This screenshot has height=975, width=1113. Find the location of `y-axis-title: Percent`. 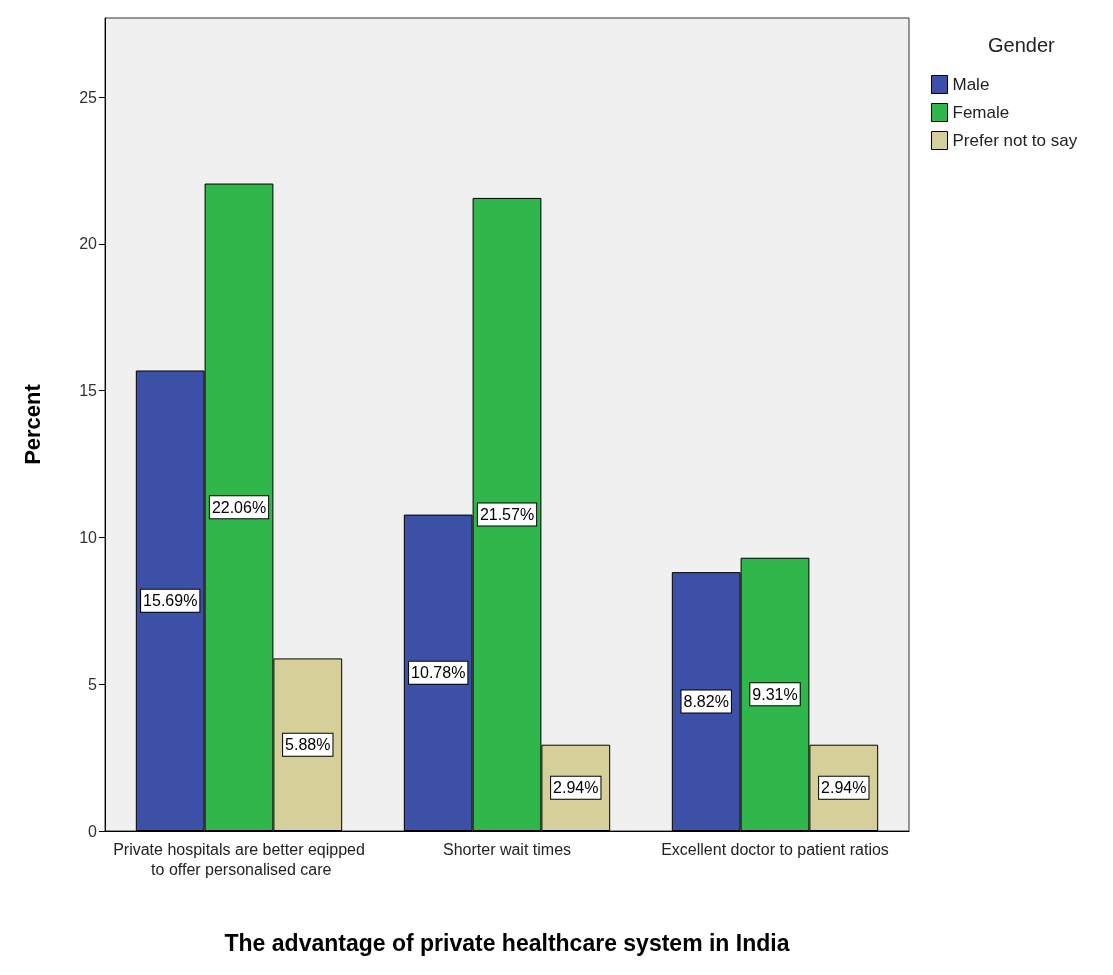

y-axis-title: Percent is located at coordinates (32, 424).